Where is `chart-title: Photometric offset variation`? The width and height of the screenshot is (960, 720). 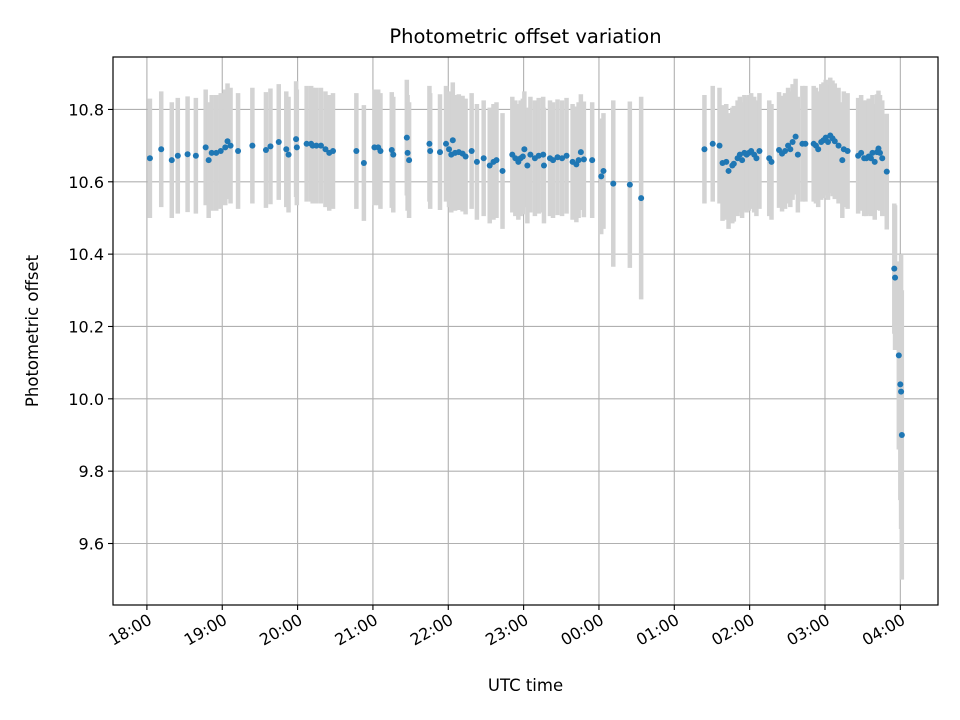
chart-title: Photometric offset variation is located at coordinates (525, 36).